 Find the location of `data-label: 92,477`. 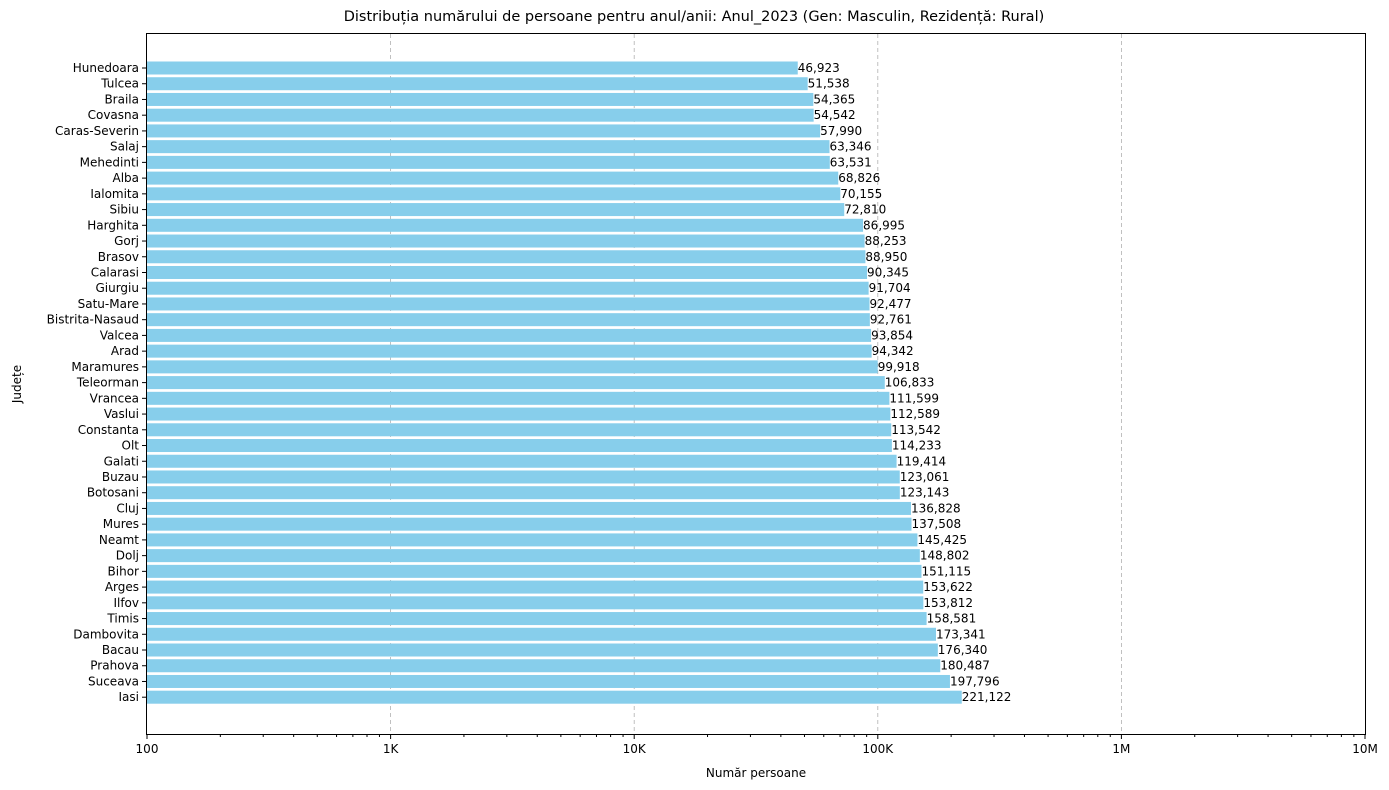

data-label: 92,477 is located at coordinates (891, 304).